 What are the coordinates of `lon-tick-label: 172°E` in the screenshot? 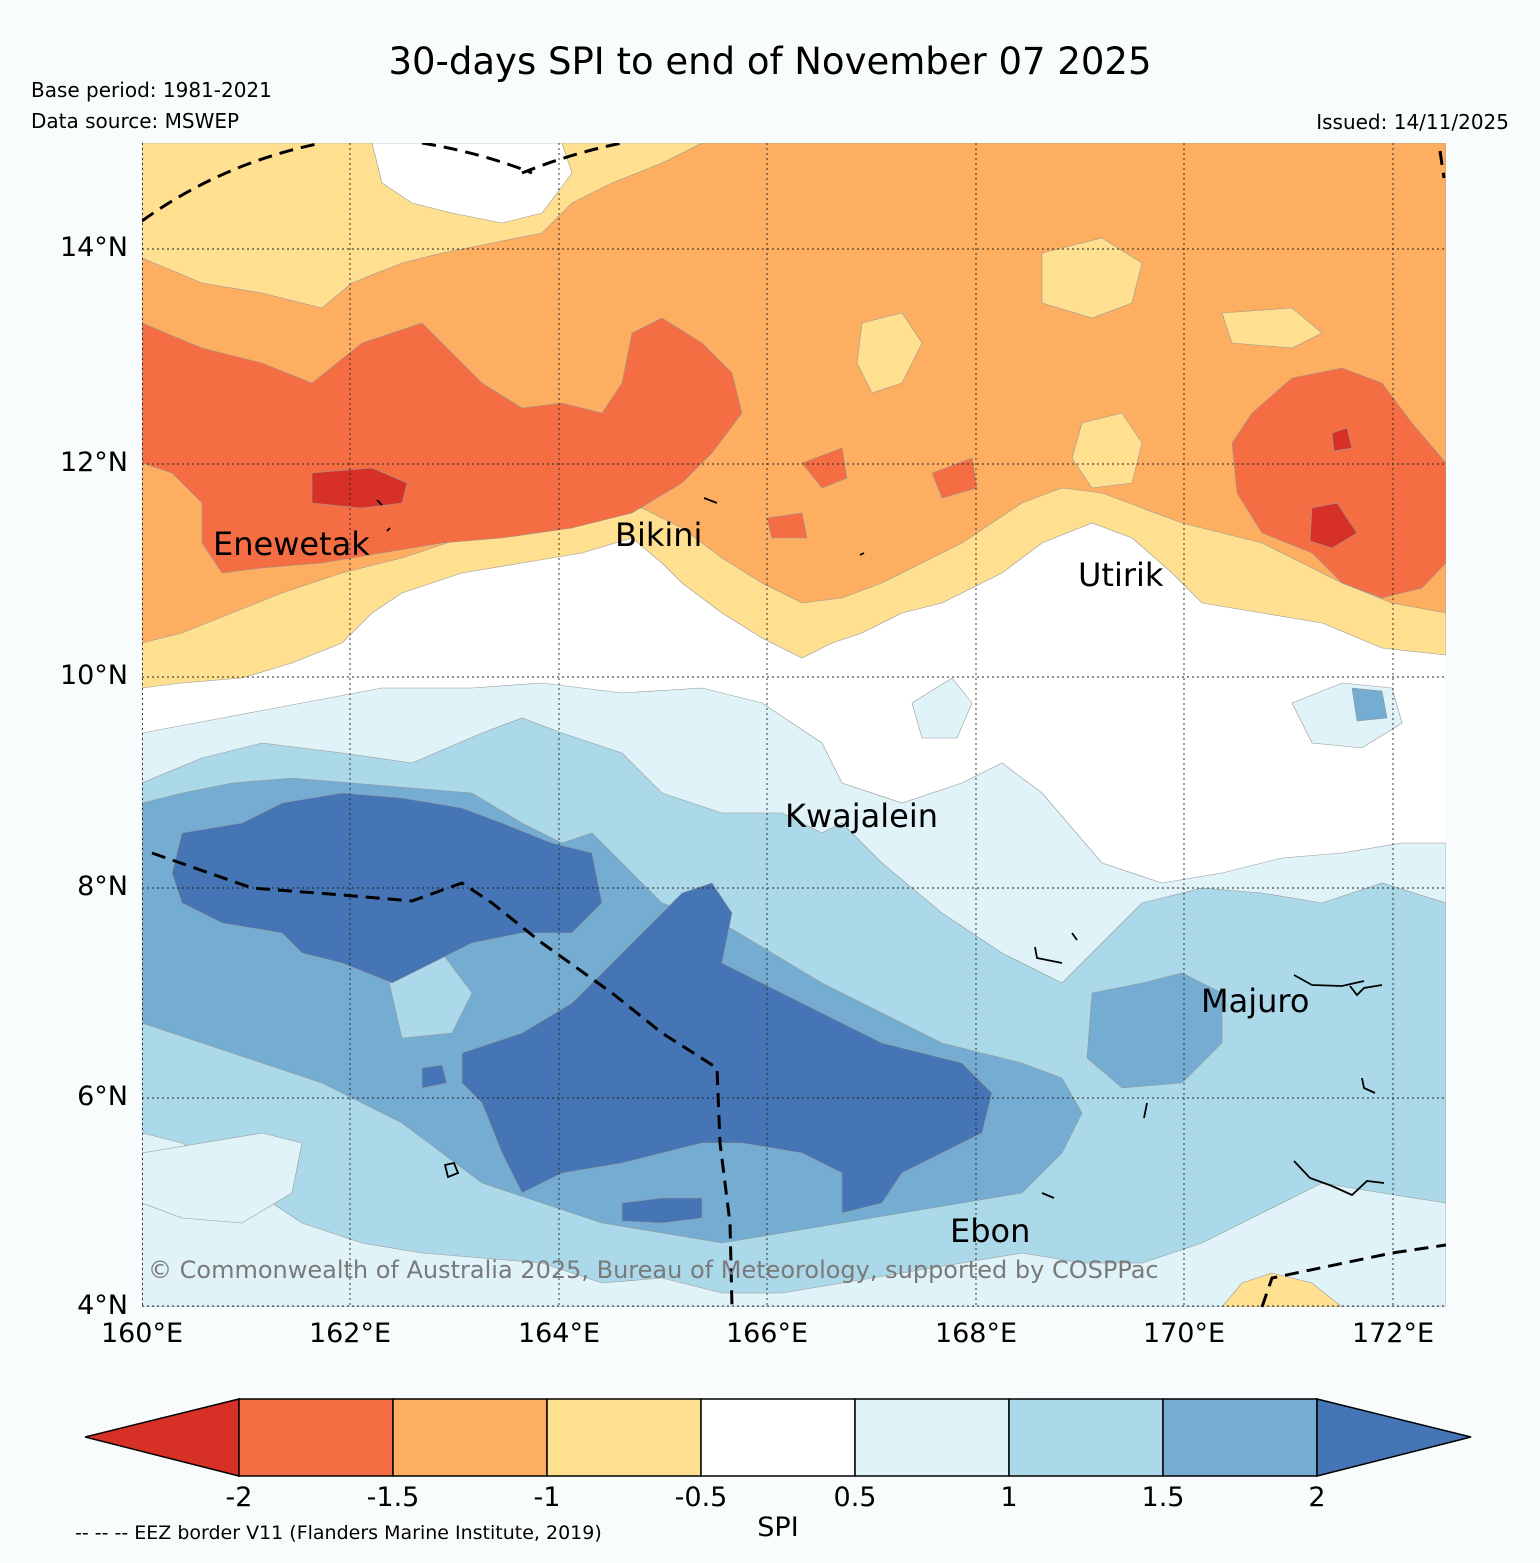 It's located at (1393, 1333).